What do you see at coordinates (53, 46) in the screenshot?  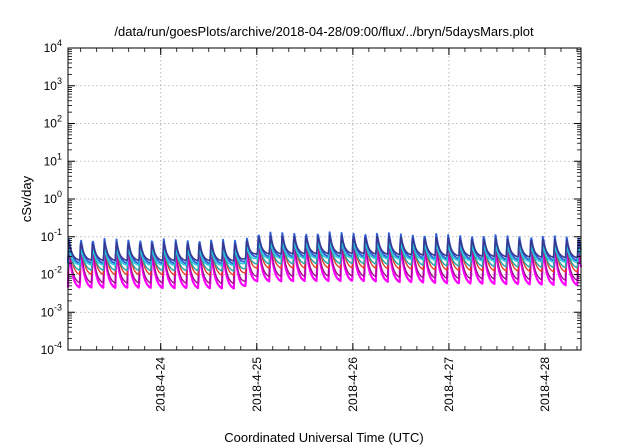 I see `y-tick-label: 10⁴` at bounding box center [53, 46].